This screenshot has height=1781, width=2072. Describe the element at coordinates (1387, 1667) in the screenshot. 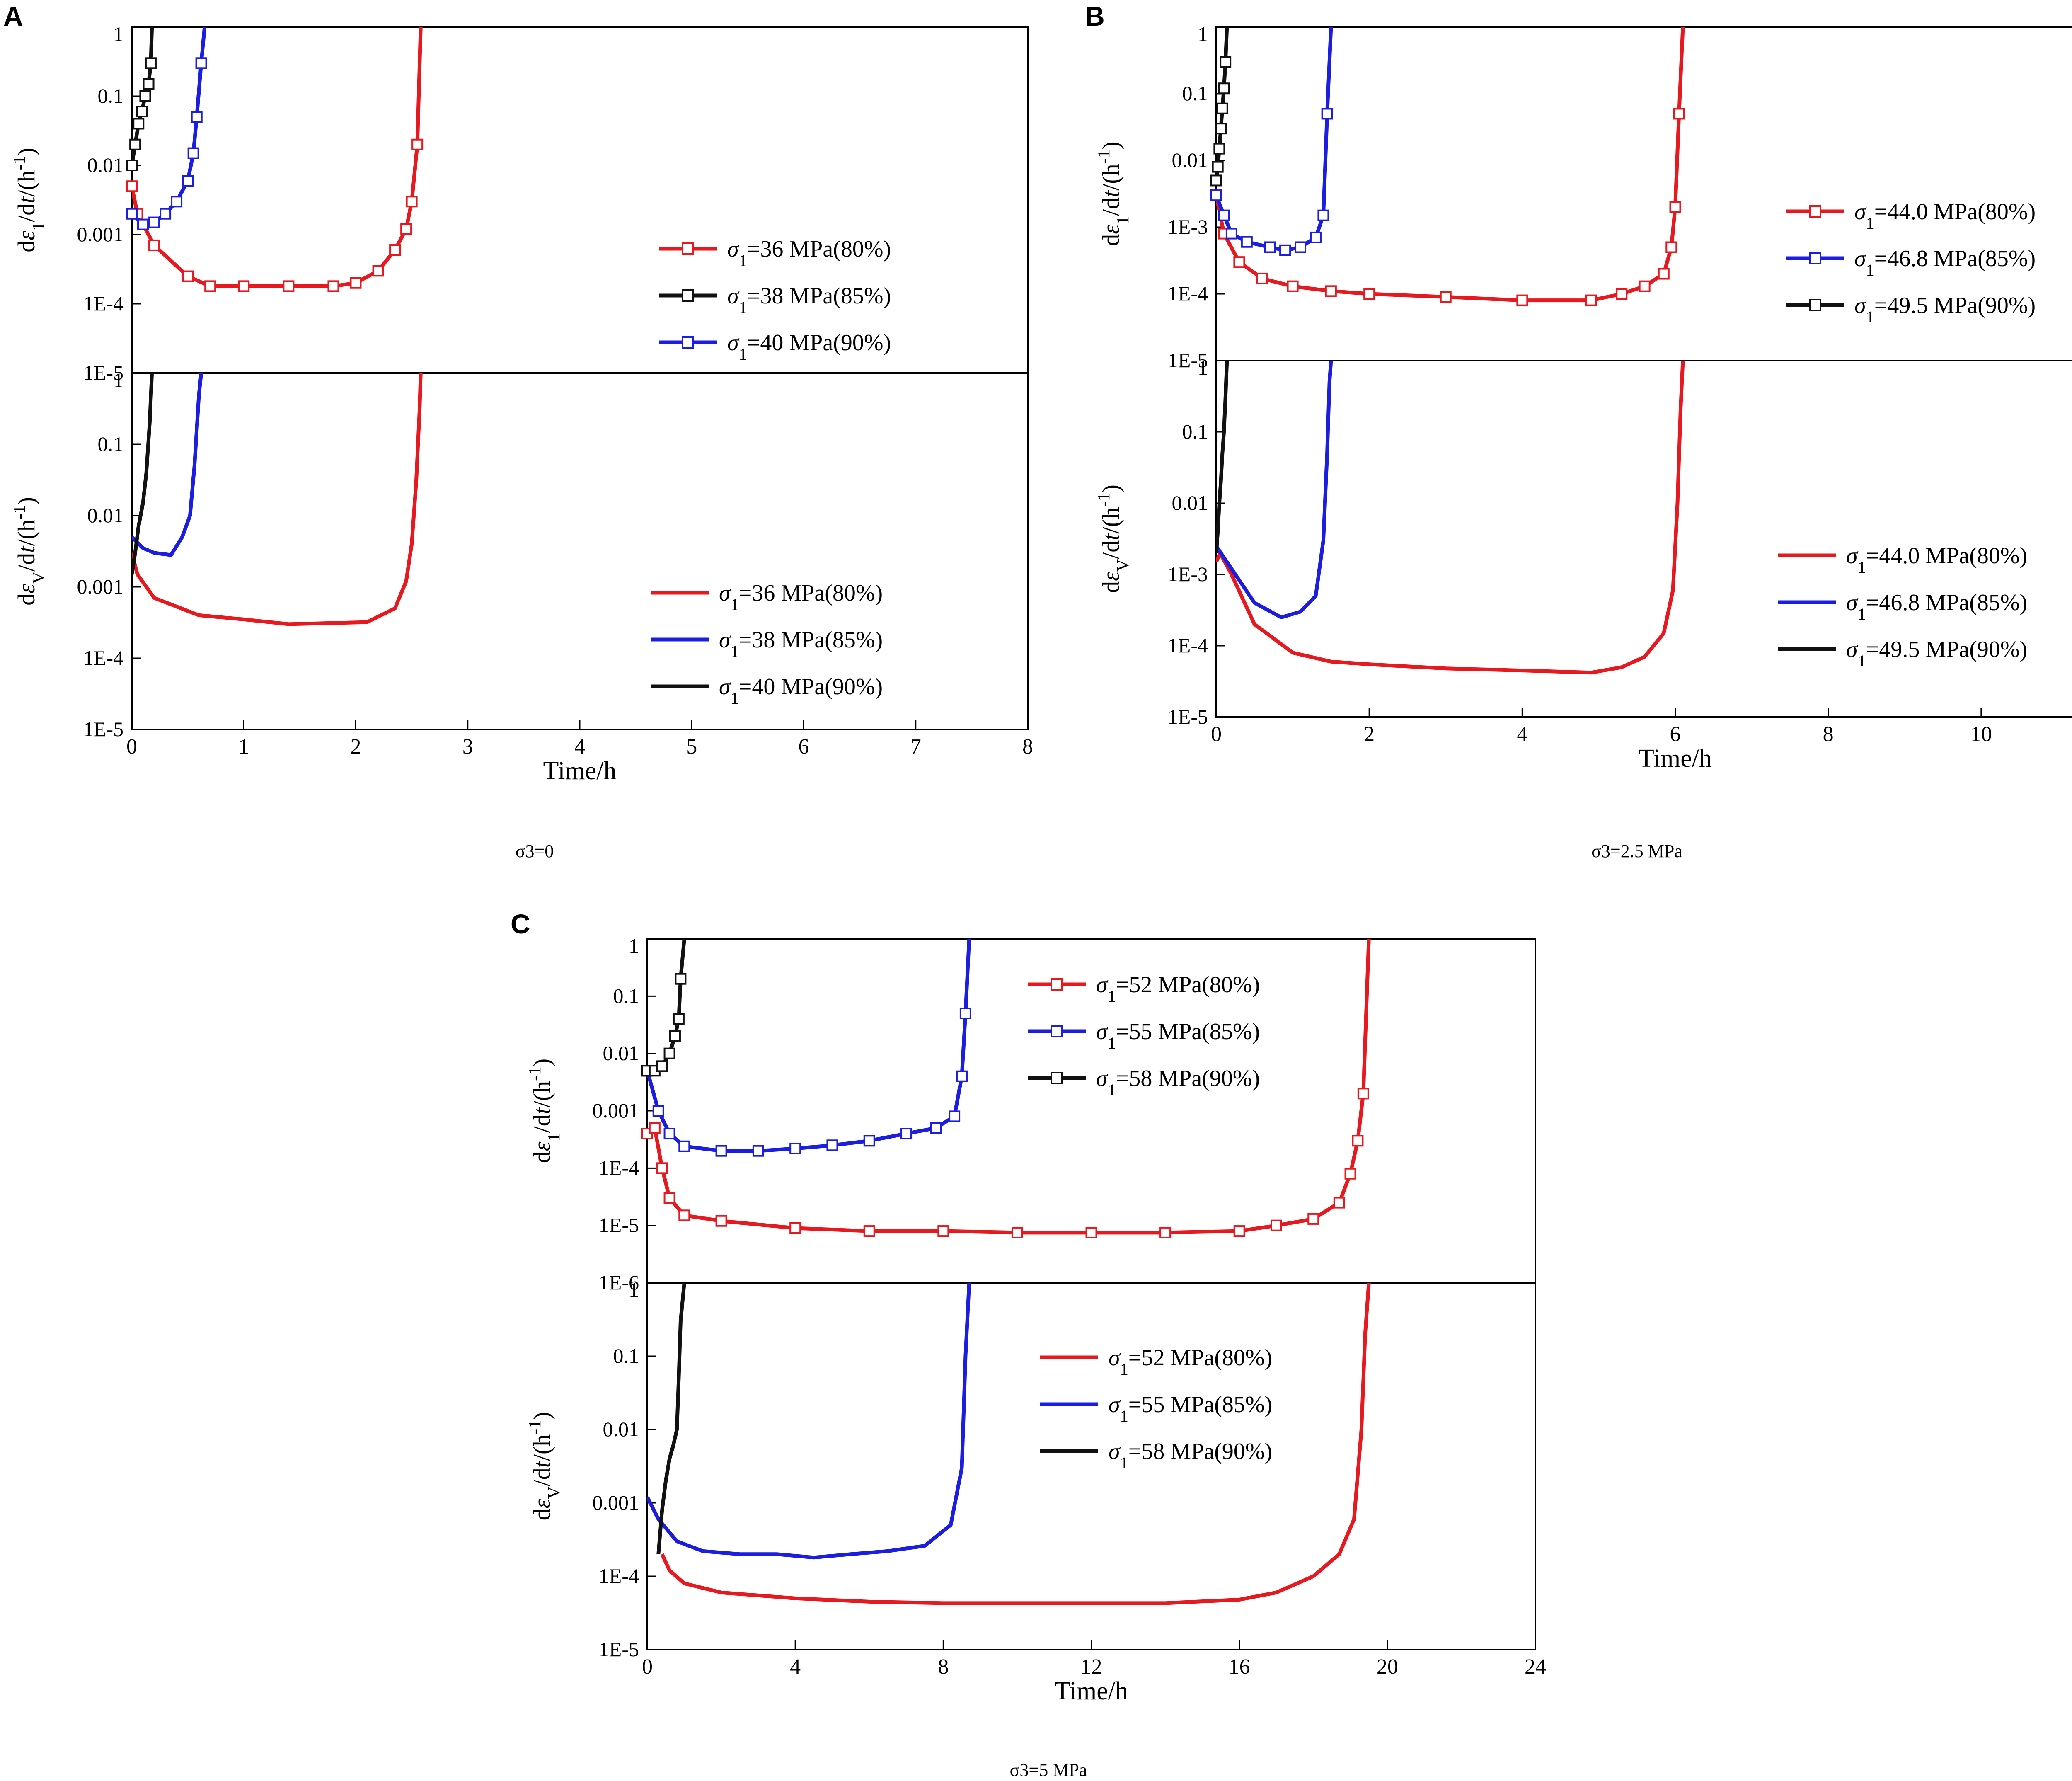

I see `x-tick-label-c-bottom: 20` at that location.